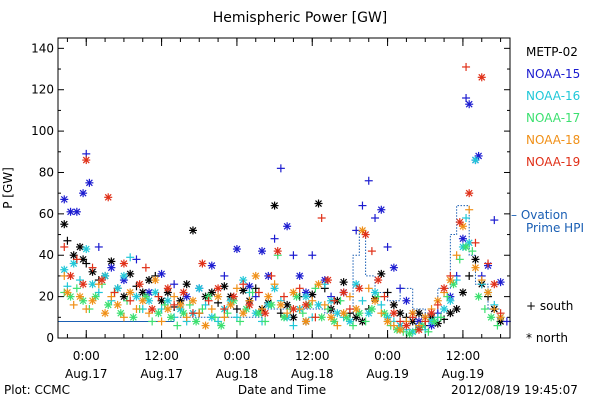  What do you see at coordinates (539, 215) in the screenshot?
I see `ovation-legend-line1: – Ovation` at bounding box center [539, 215].